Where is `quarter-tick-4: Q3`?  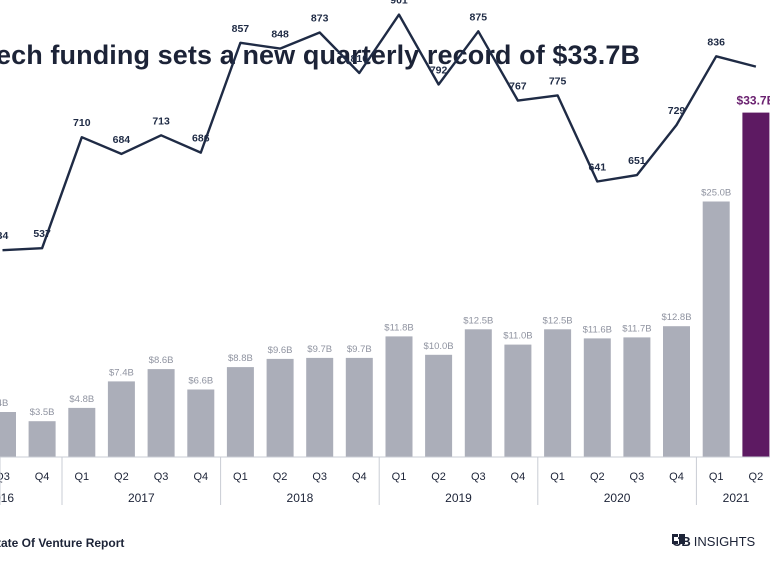
quarter-tick-4: Q3 is located at coordinates (161, 477).